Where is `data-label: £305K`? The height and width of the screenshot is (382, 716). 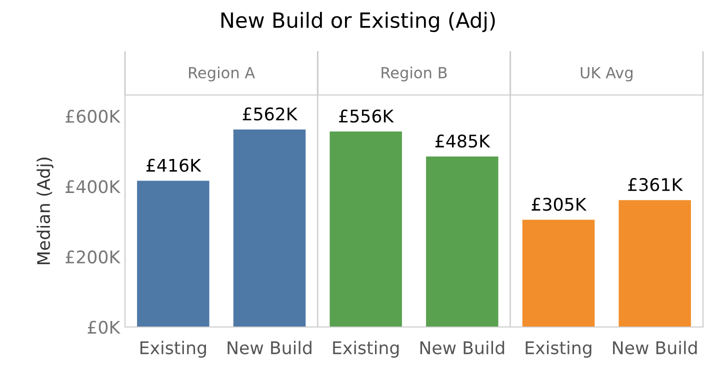 data-label: £305K is located at coordinates (559, 204).